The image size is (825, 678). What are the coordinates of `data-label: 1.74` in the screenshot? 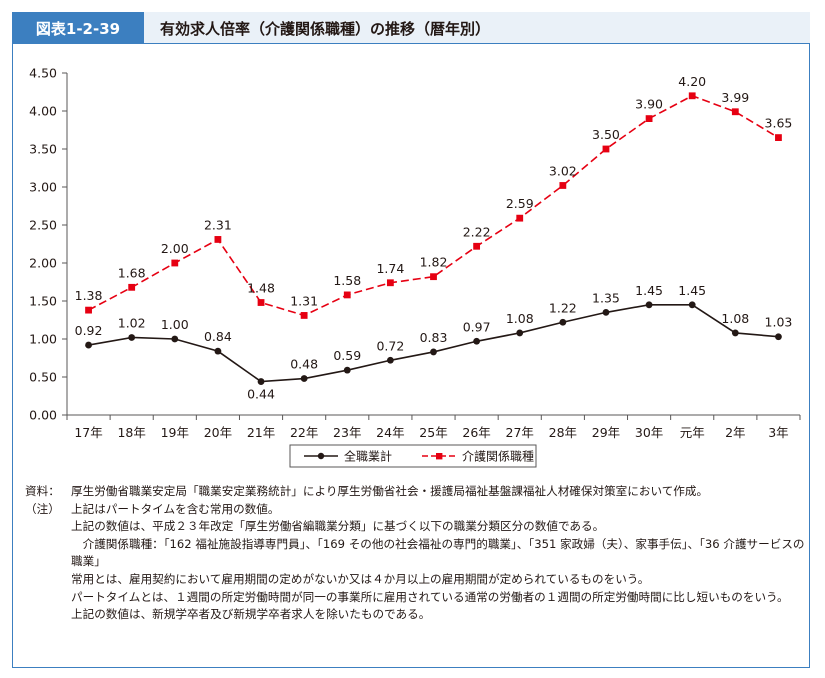 It's located at (390, 268).